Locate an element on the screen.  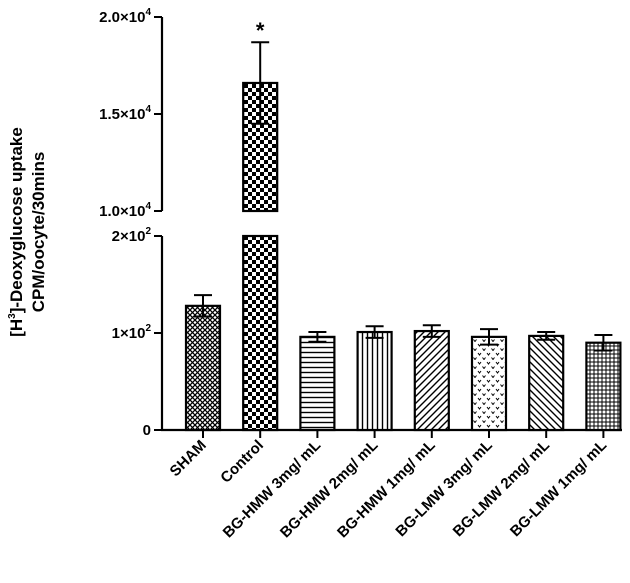
category-label-4: BG-HMW 1mg/ mL is located at coordinates (386, 489).